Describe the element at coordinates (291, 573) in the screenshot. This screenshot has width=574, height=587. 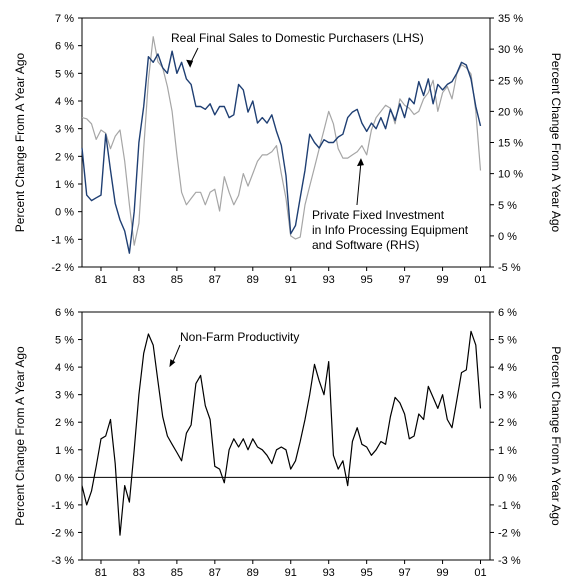
I see `bottom-x-tick-label: 91` at that location.